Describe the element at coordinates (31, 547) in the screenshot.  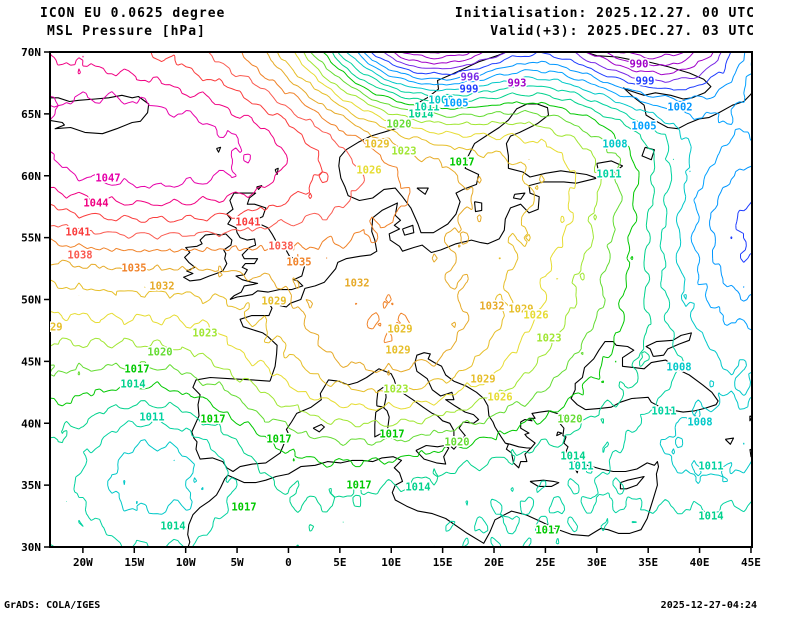
I see `lat-tick-label: 30N` at that location.